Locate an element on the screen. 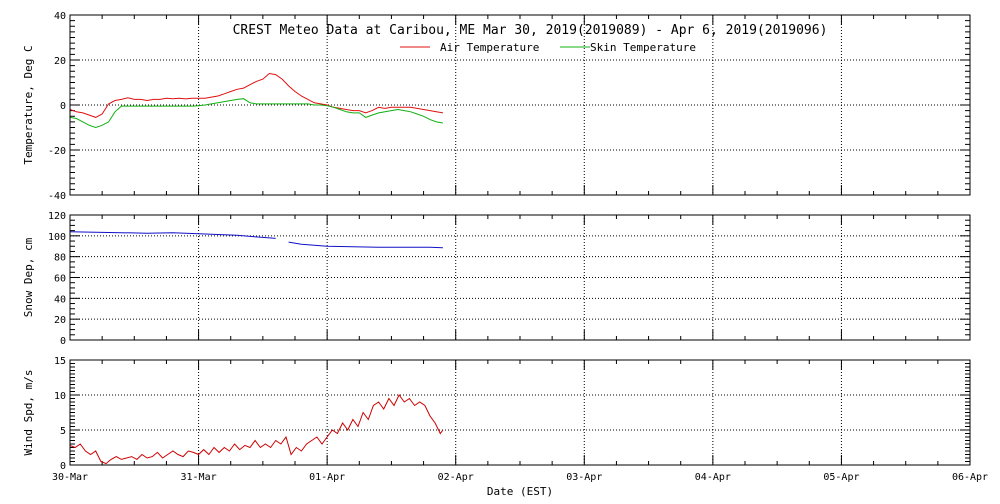 Image resolution: width=1000 pixels, height=504 pixels. y-tick-label: -20 is located at coordinates (57, 151).